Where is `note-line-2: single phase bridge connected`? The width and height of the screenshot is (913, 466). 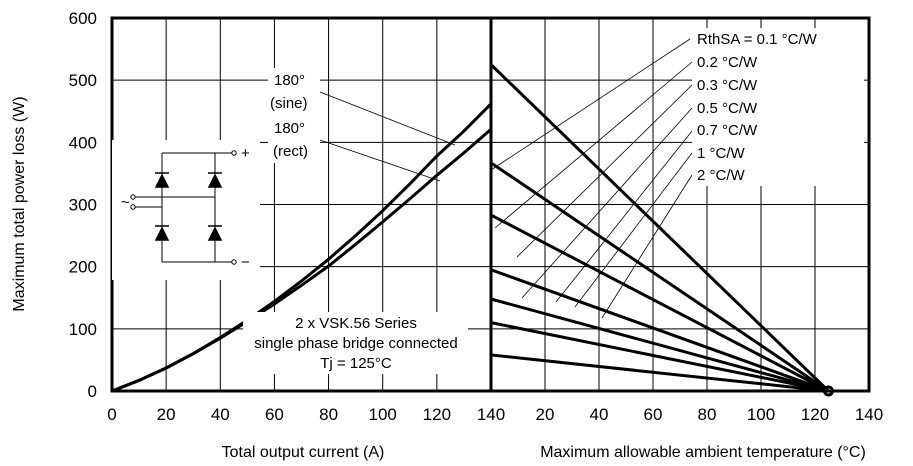 note-line-2: single phase bridge connected is located at coordinates (355, 343).